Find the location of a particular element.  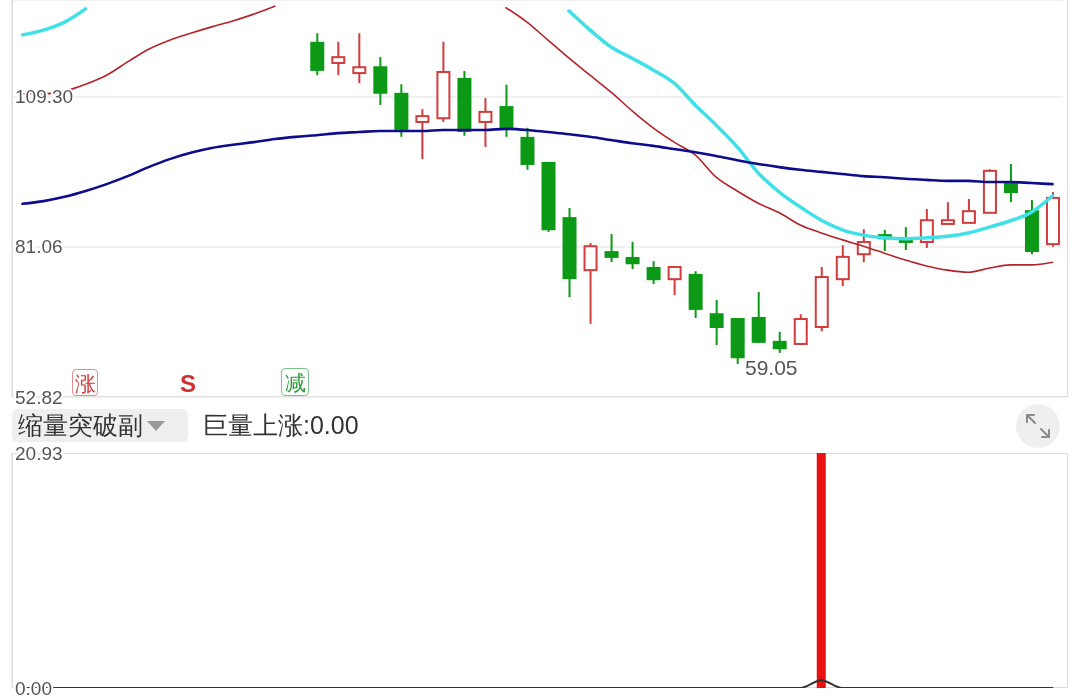

annotation: 涨 is located at coordinates (85, 382).